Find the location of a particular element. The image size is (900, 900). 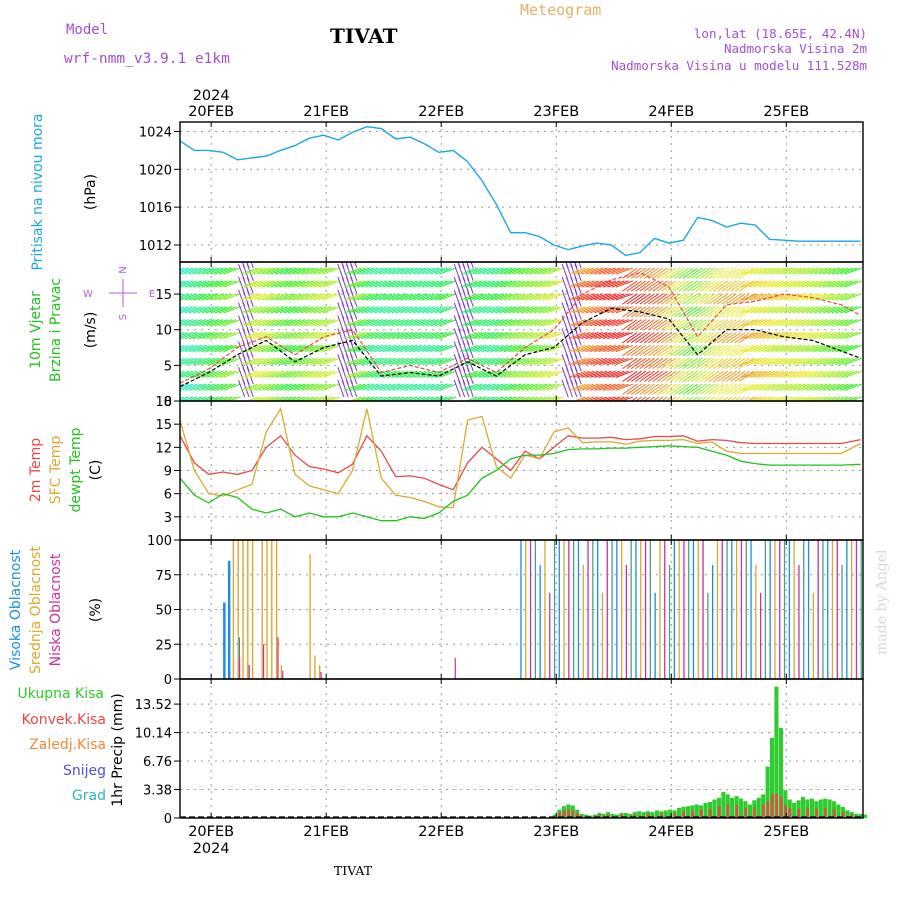

snow-label: Snijeg is located at coordinates (84, 771).